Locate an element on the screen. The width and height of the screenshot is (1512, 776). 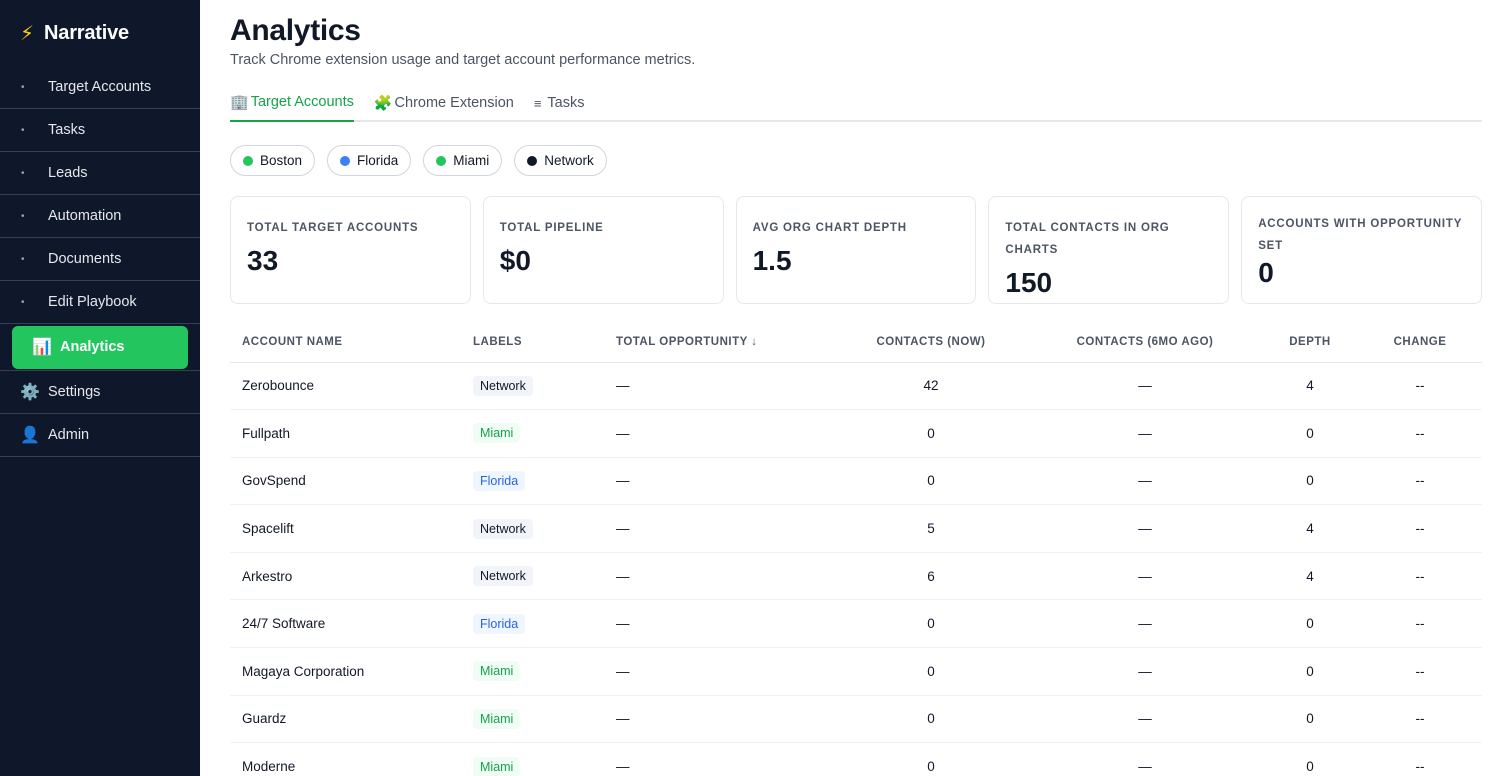
stat-value: 0 is located at coordinates (1266, 272).